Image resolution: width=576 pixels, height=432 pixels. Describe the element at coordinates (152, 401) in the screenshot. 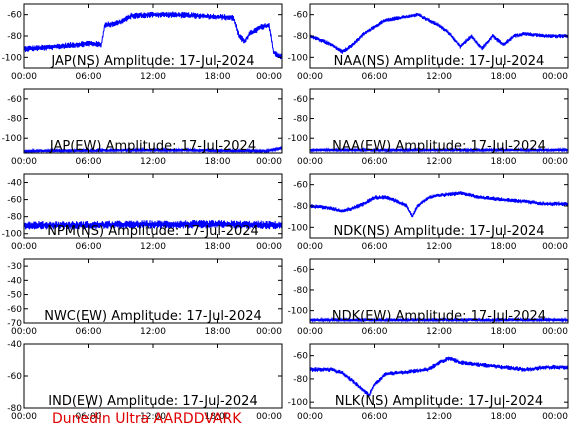

I see `panel-title: IND(EW) Amplitude: 17-Jul-2024` at that location.